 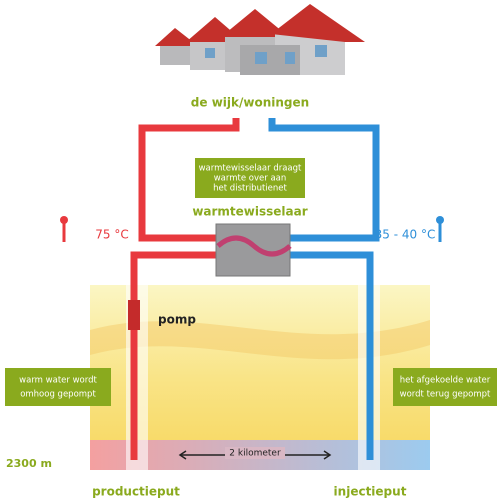 What do you see at coordinates (250, 189) in the screenshot?
I see `note: het distributienet` at bounding box center [250, 189].